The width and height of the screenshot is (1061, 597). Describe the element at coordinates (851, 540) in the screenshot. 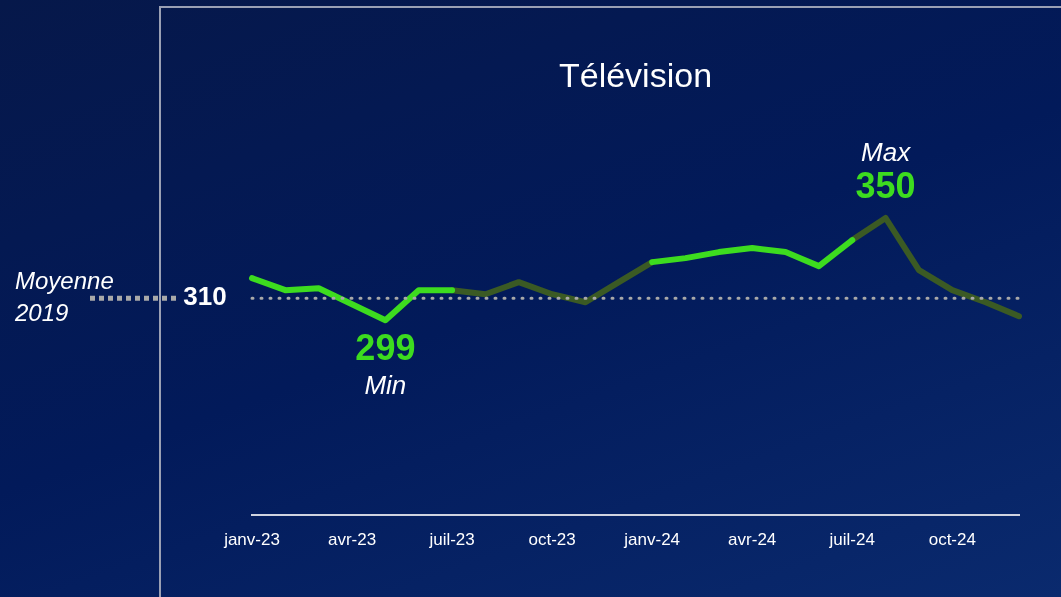

I see `x-tick-label: juil-24` at that location.